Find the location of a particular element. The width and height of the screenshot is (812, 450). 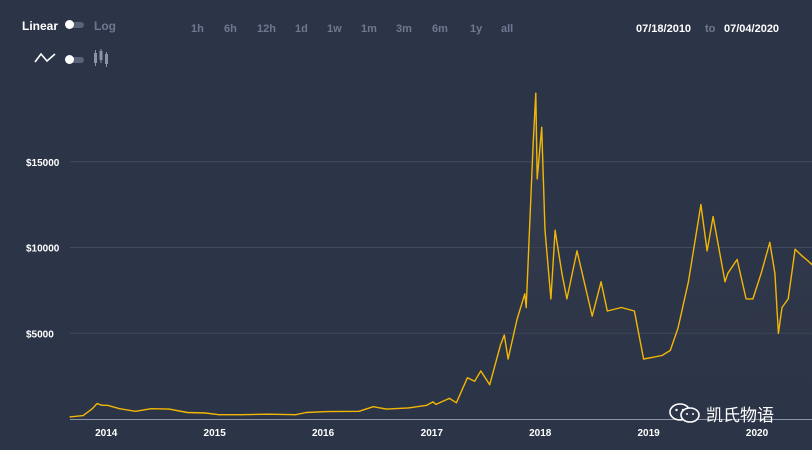

range-6m-button: 6m is located at coordinates (440, 29).